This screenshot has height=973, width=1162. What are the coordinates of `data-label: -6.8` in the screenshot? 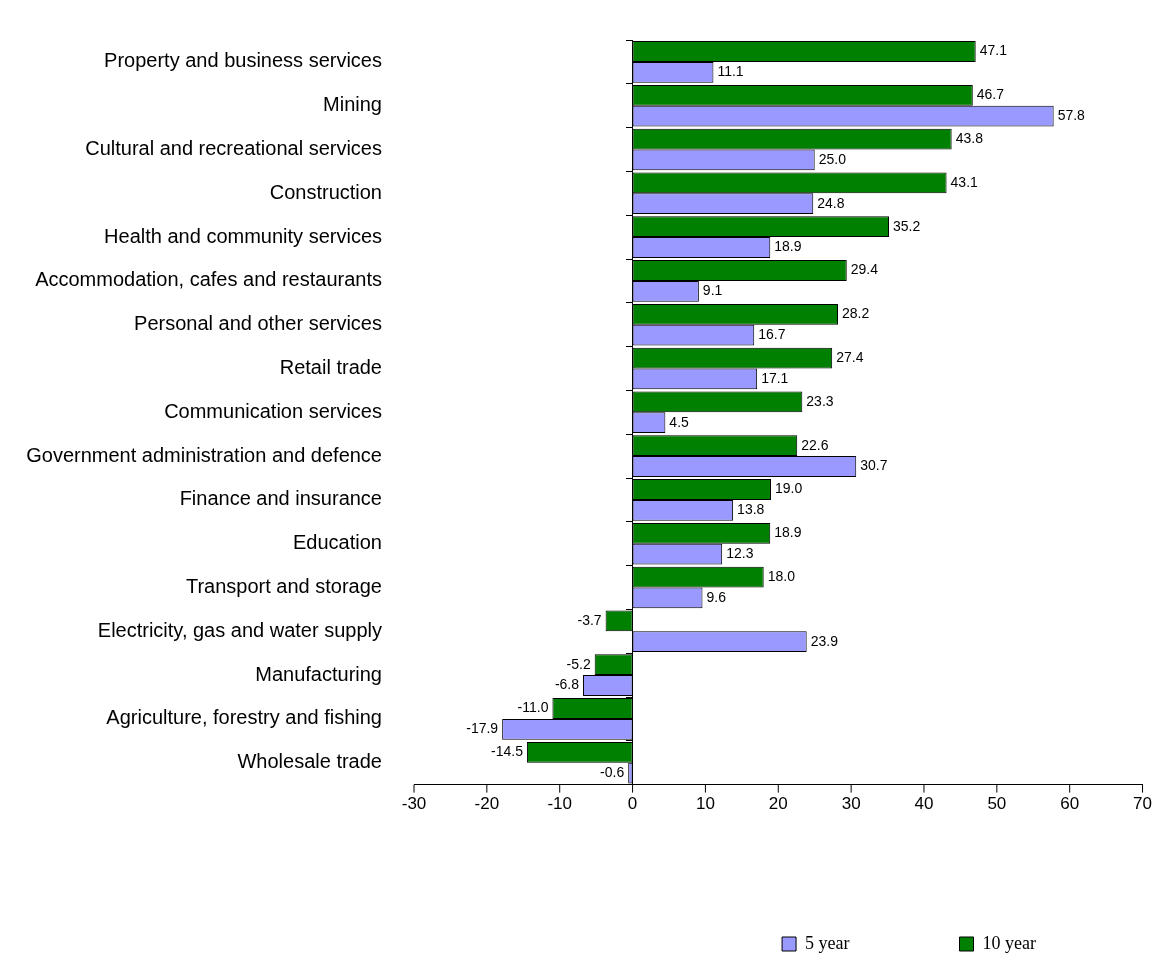 It's located at (567, 684).